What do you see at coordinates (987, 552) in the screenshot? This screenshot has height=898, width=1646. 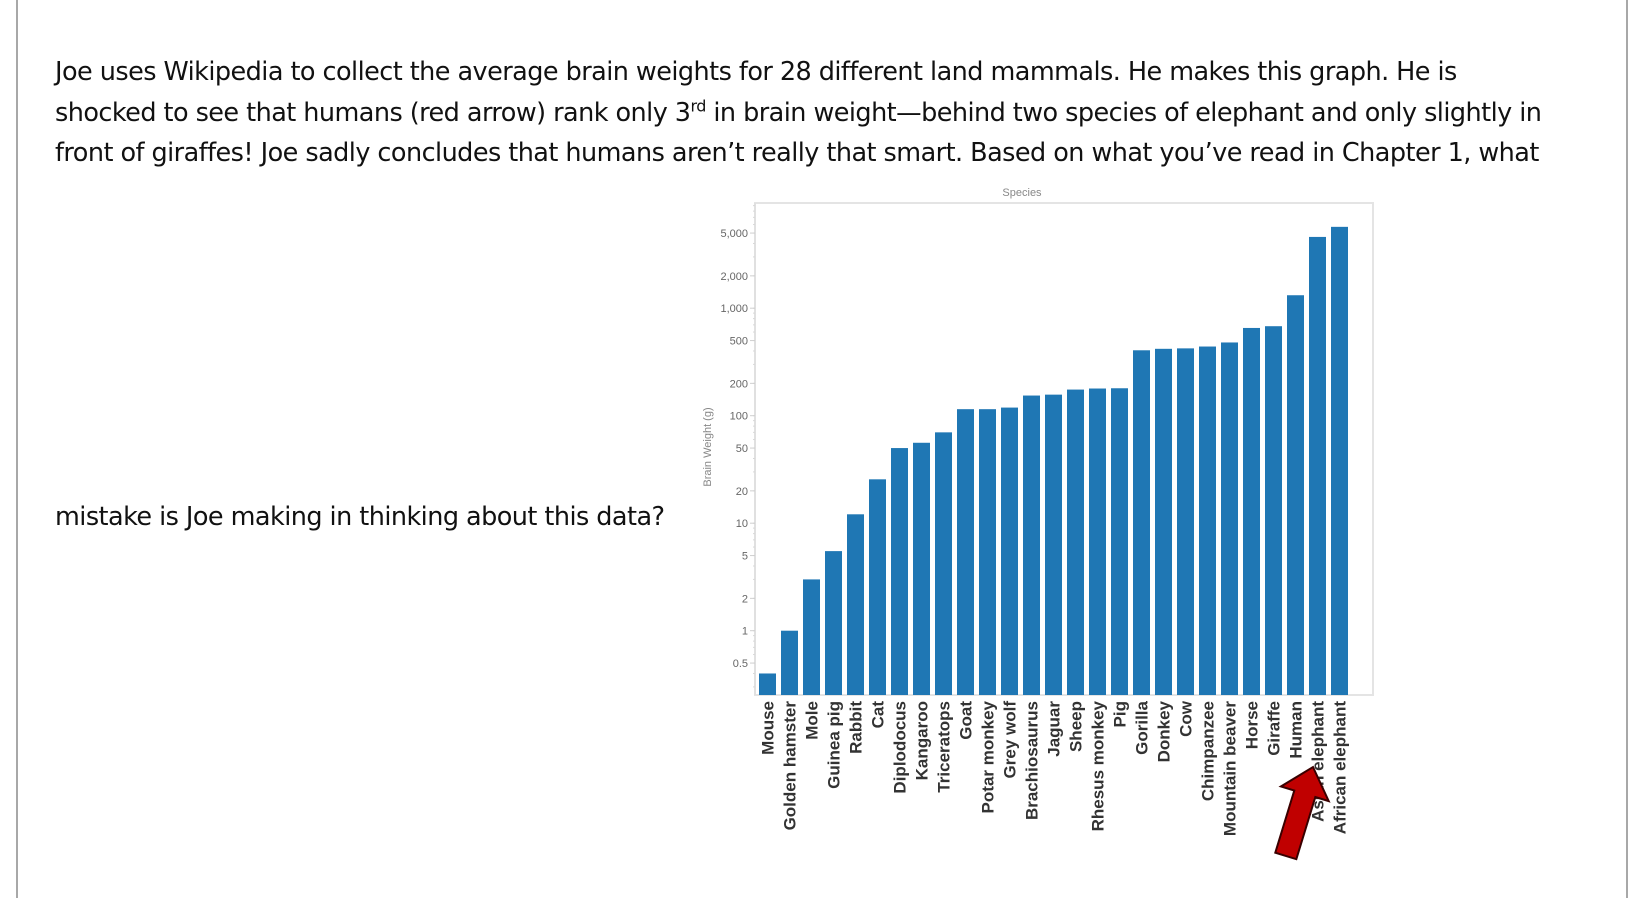 I see `bar-potar-monkey` at bounding box center [987, 552].